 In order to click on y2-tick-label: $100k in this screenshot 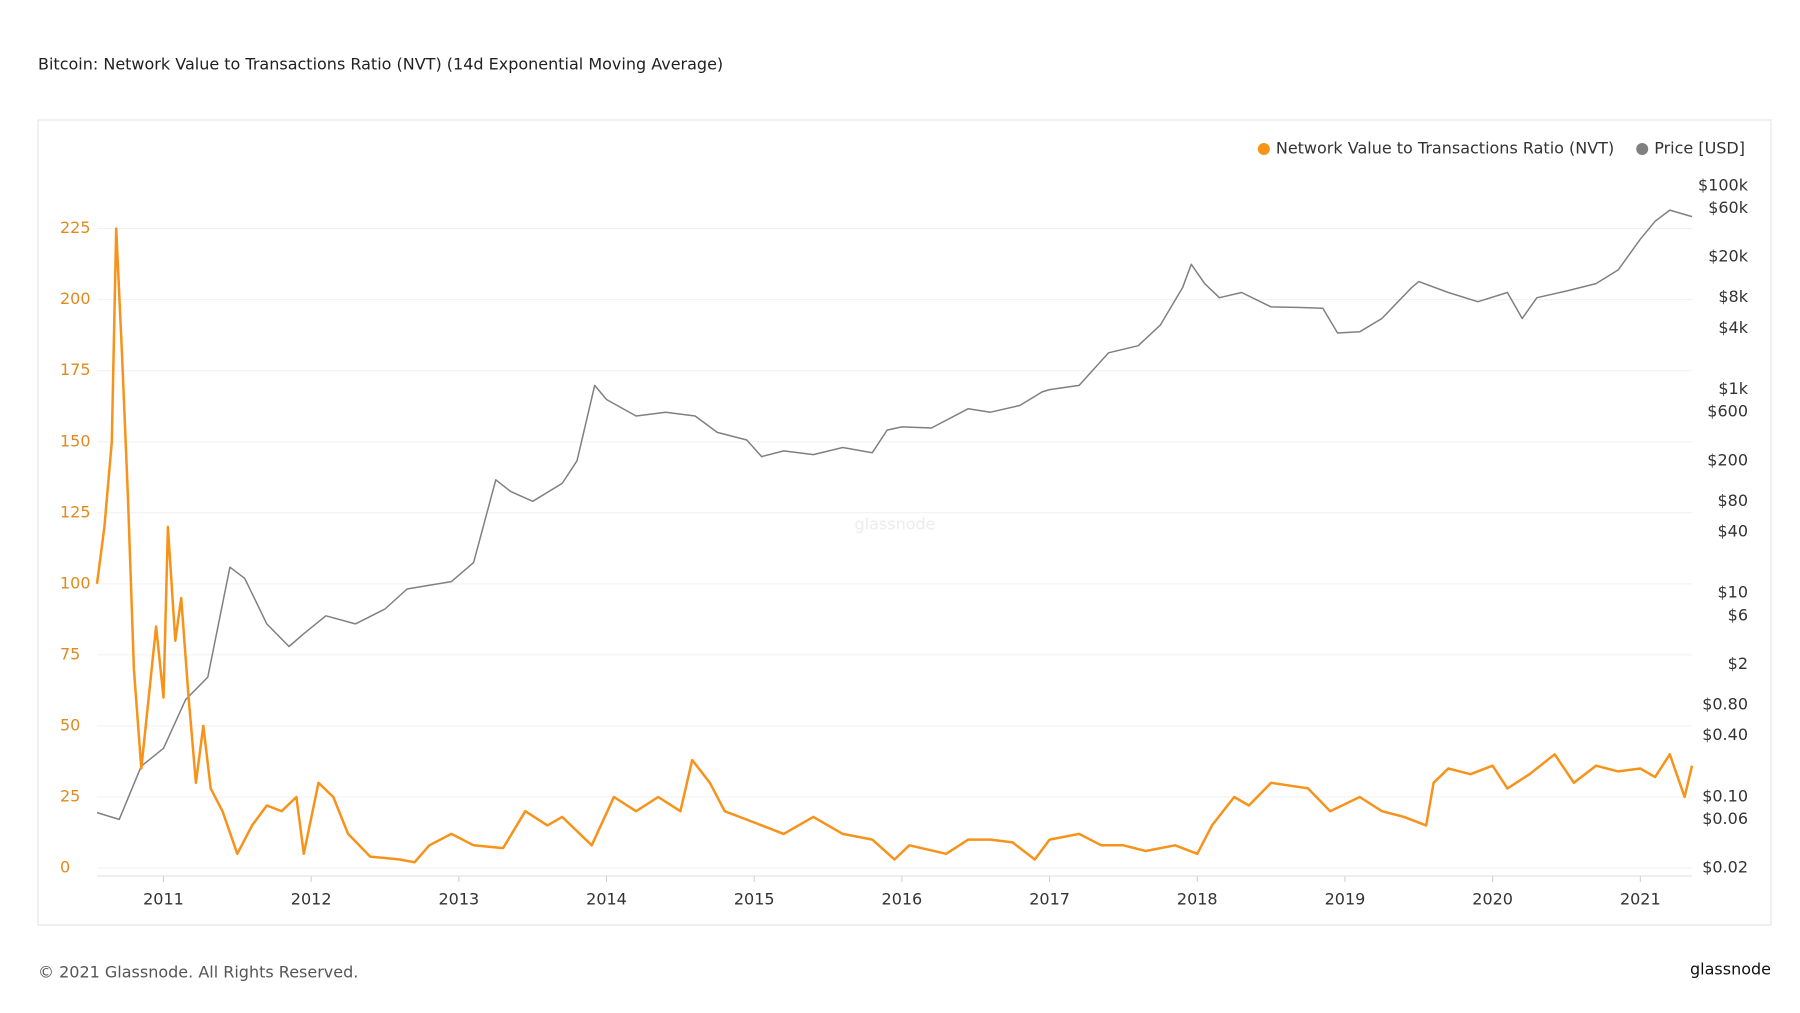, I will do `click(1723, 185)`.